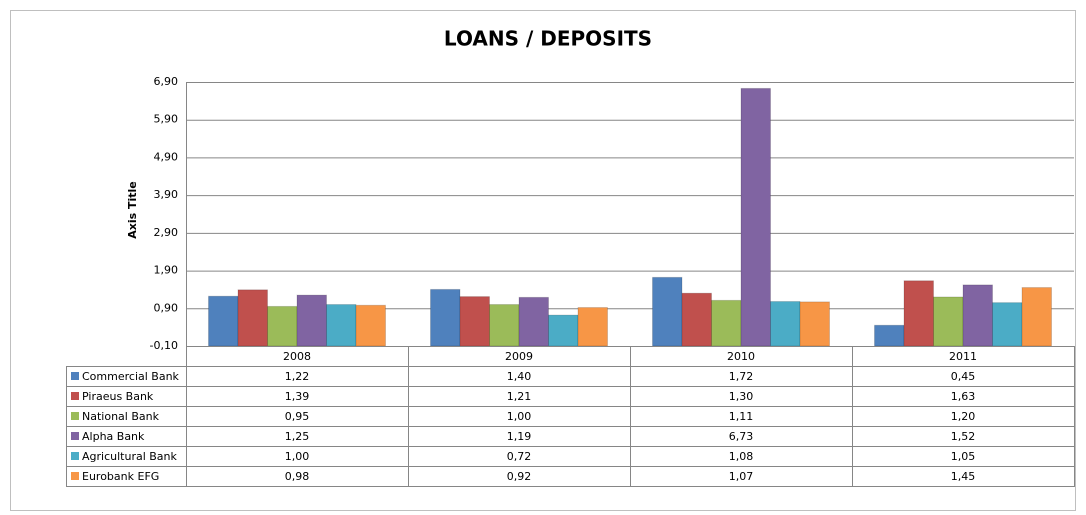 This screenshot has width=1086, height=515. Describe the element at coordinates (120, 476) in the screenshot. I see `legend-label: Eurobank EFG` at that location.